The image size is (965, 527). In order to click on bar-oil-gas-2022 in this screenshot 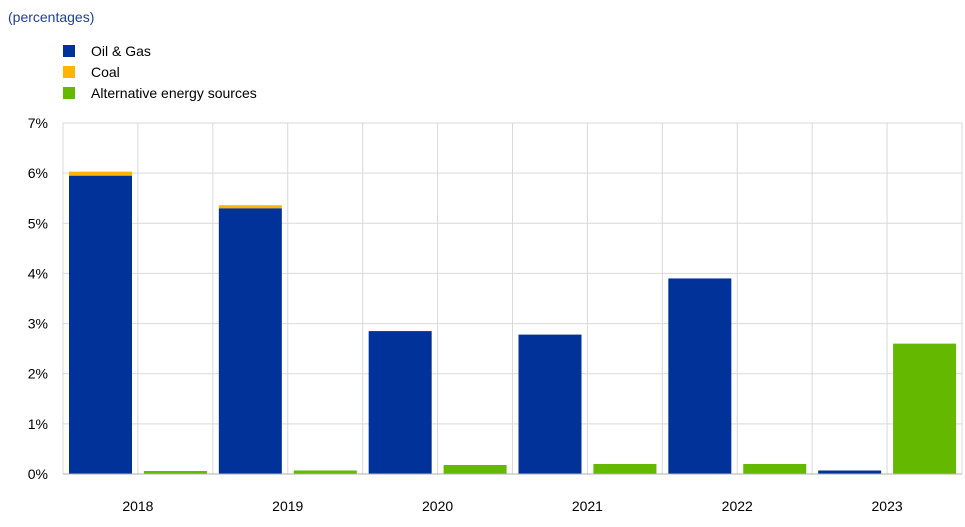, I will do `click(700, 376)`.